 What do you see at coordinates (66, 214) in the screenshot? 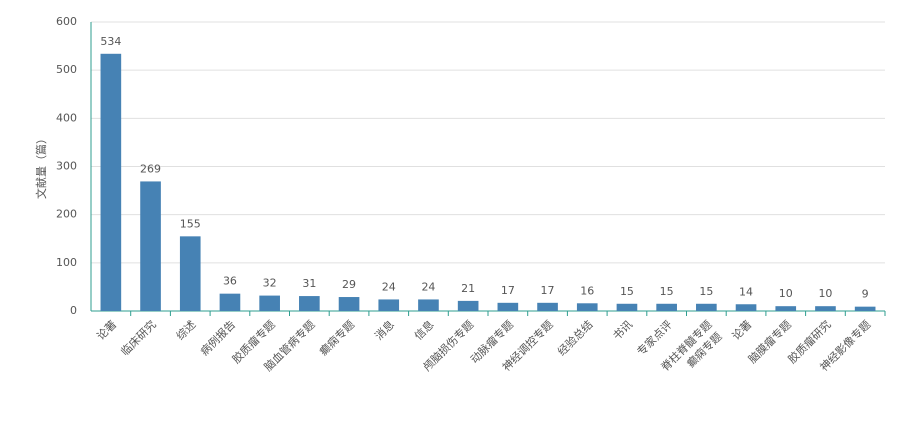
I see `y-tick-label: 200` at bounding box center [66, 214].